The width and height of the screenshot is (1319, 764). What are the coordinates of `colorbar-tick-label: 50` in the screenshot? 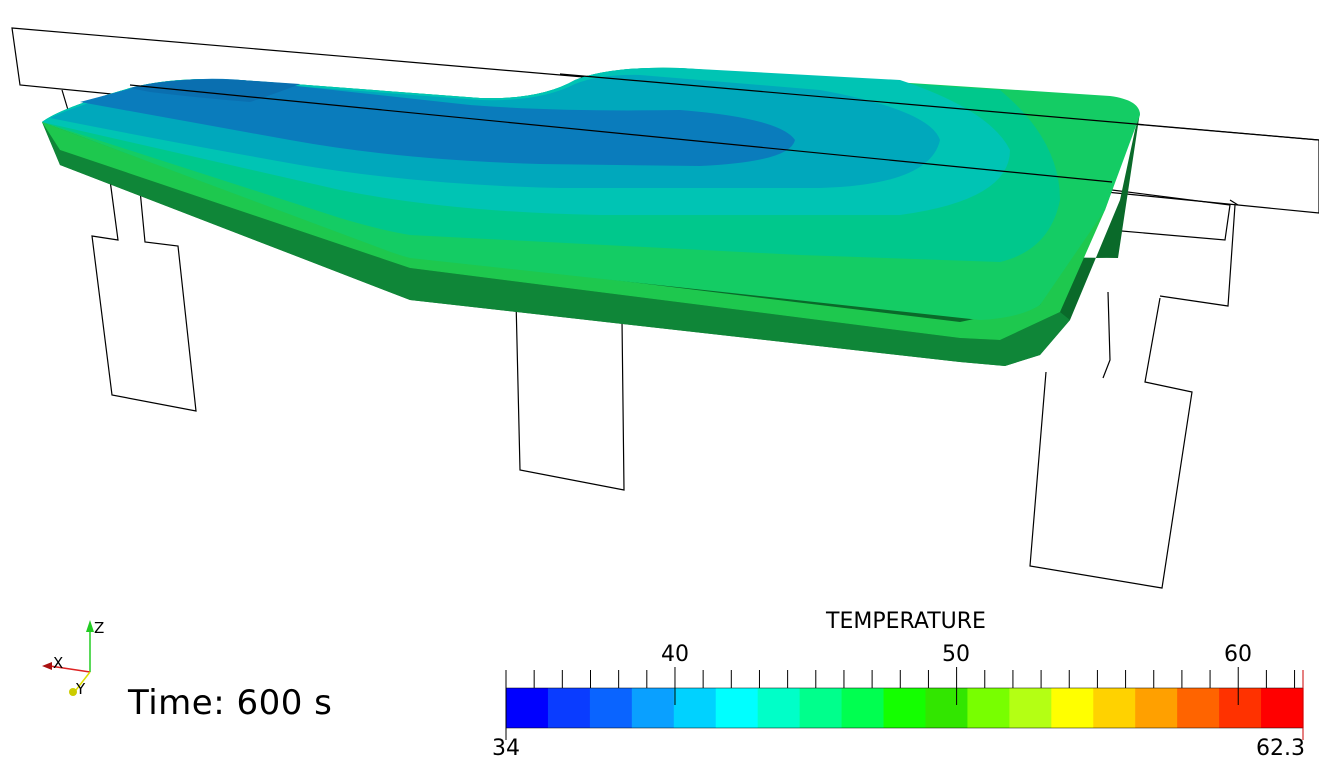 It's located at (956, 654).